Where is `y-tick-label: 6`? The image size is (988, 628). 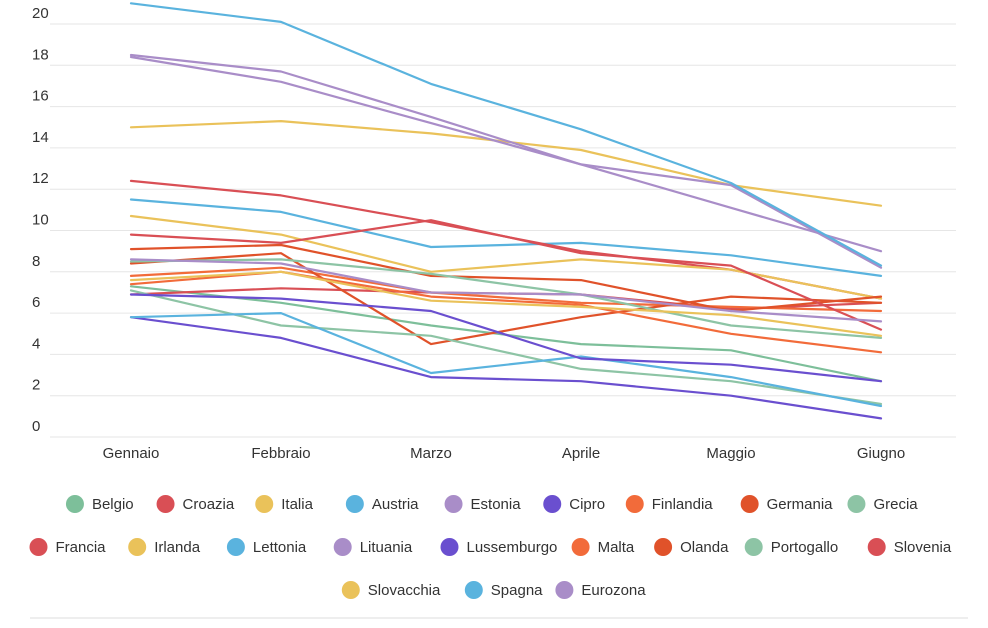
y-tick-label: 6 is located at coordinates (36, 302).